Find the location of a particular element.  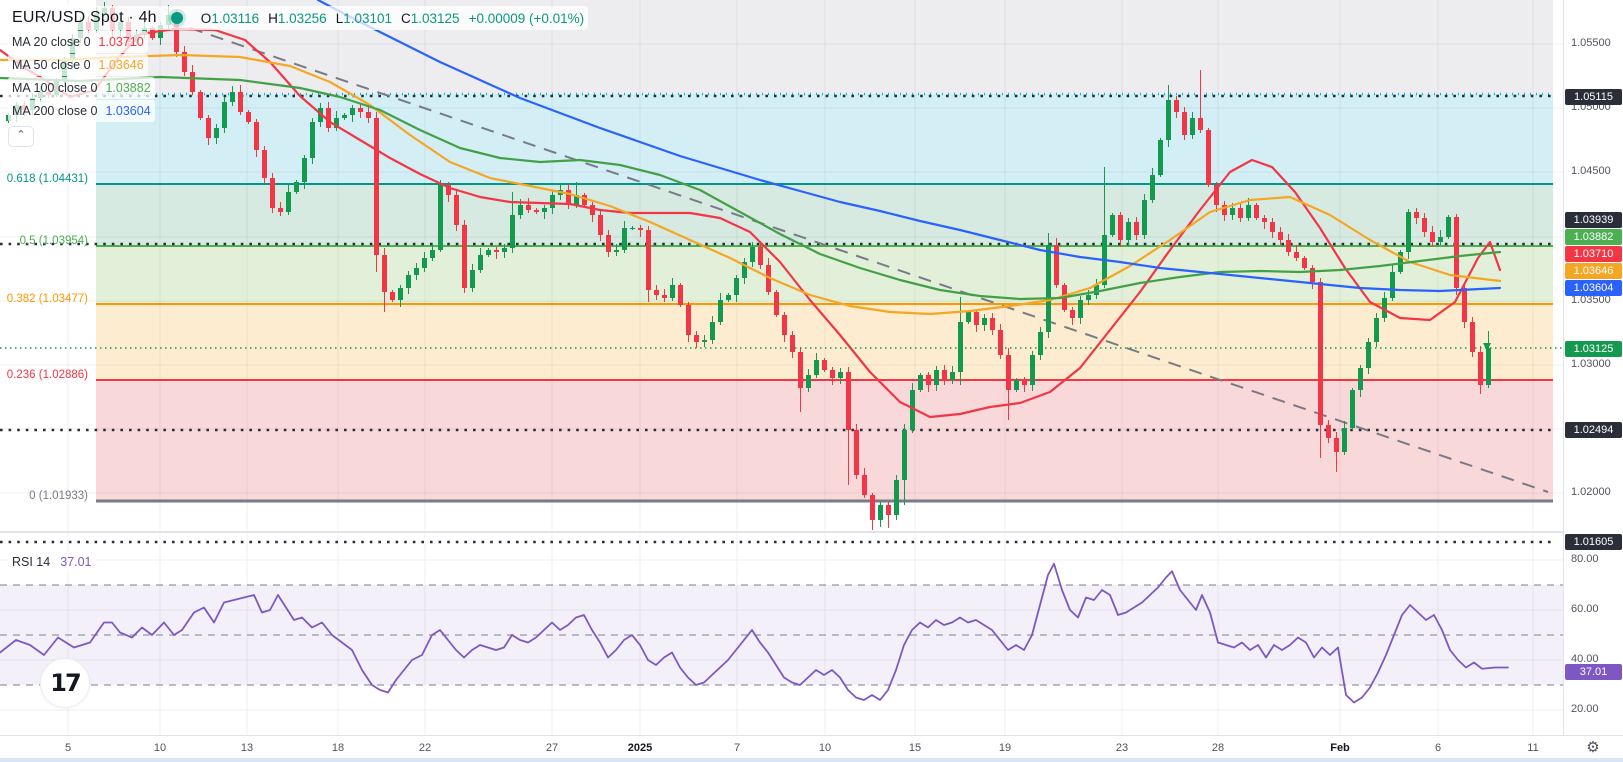

ma-label: MA 100 close 0 is located at coordinates (55, 88).